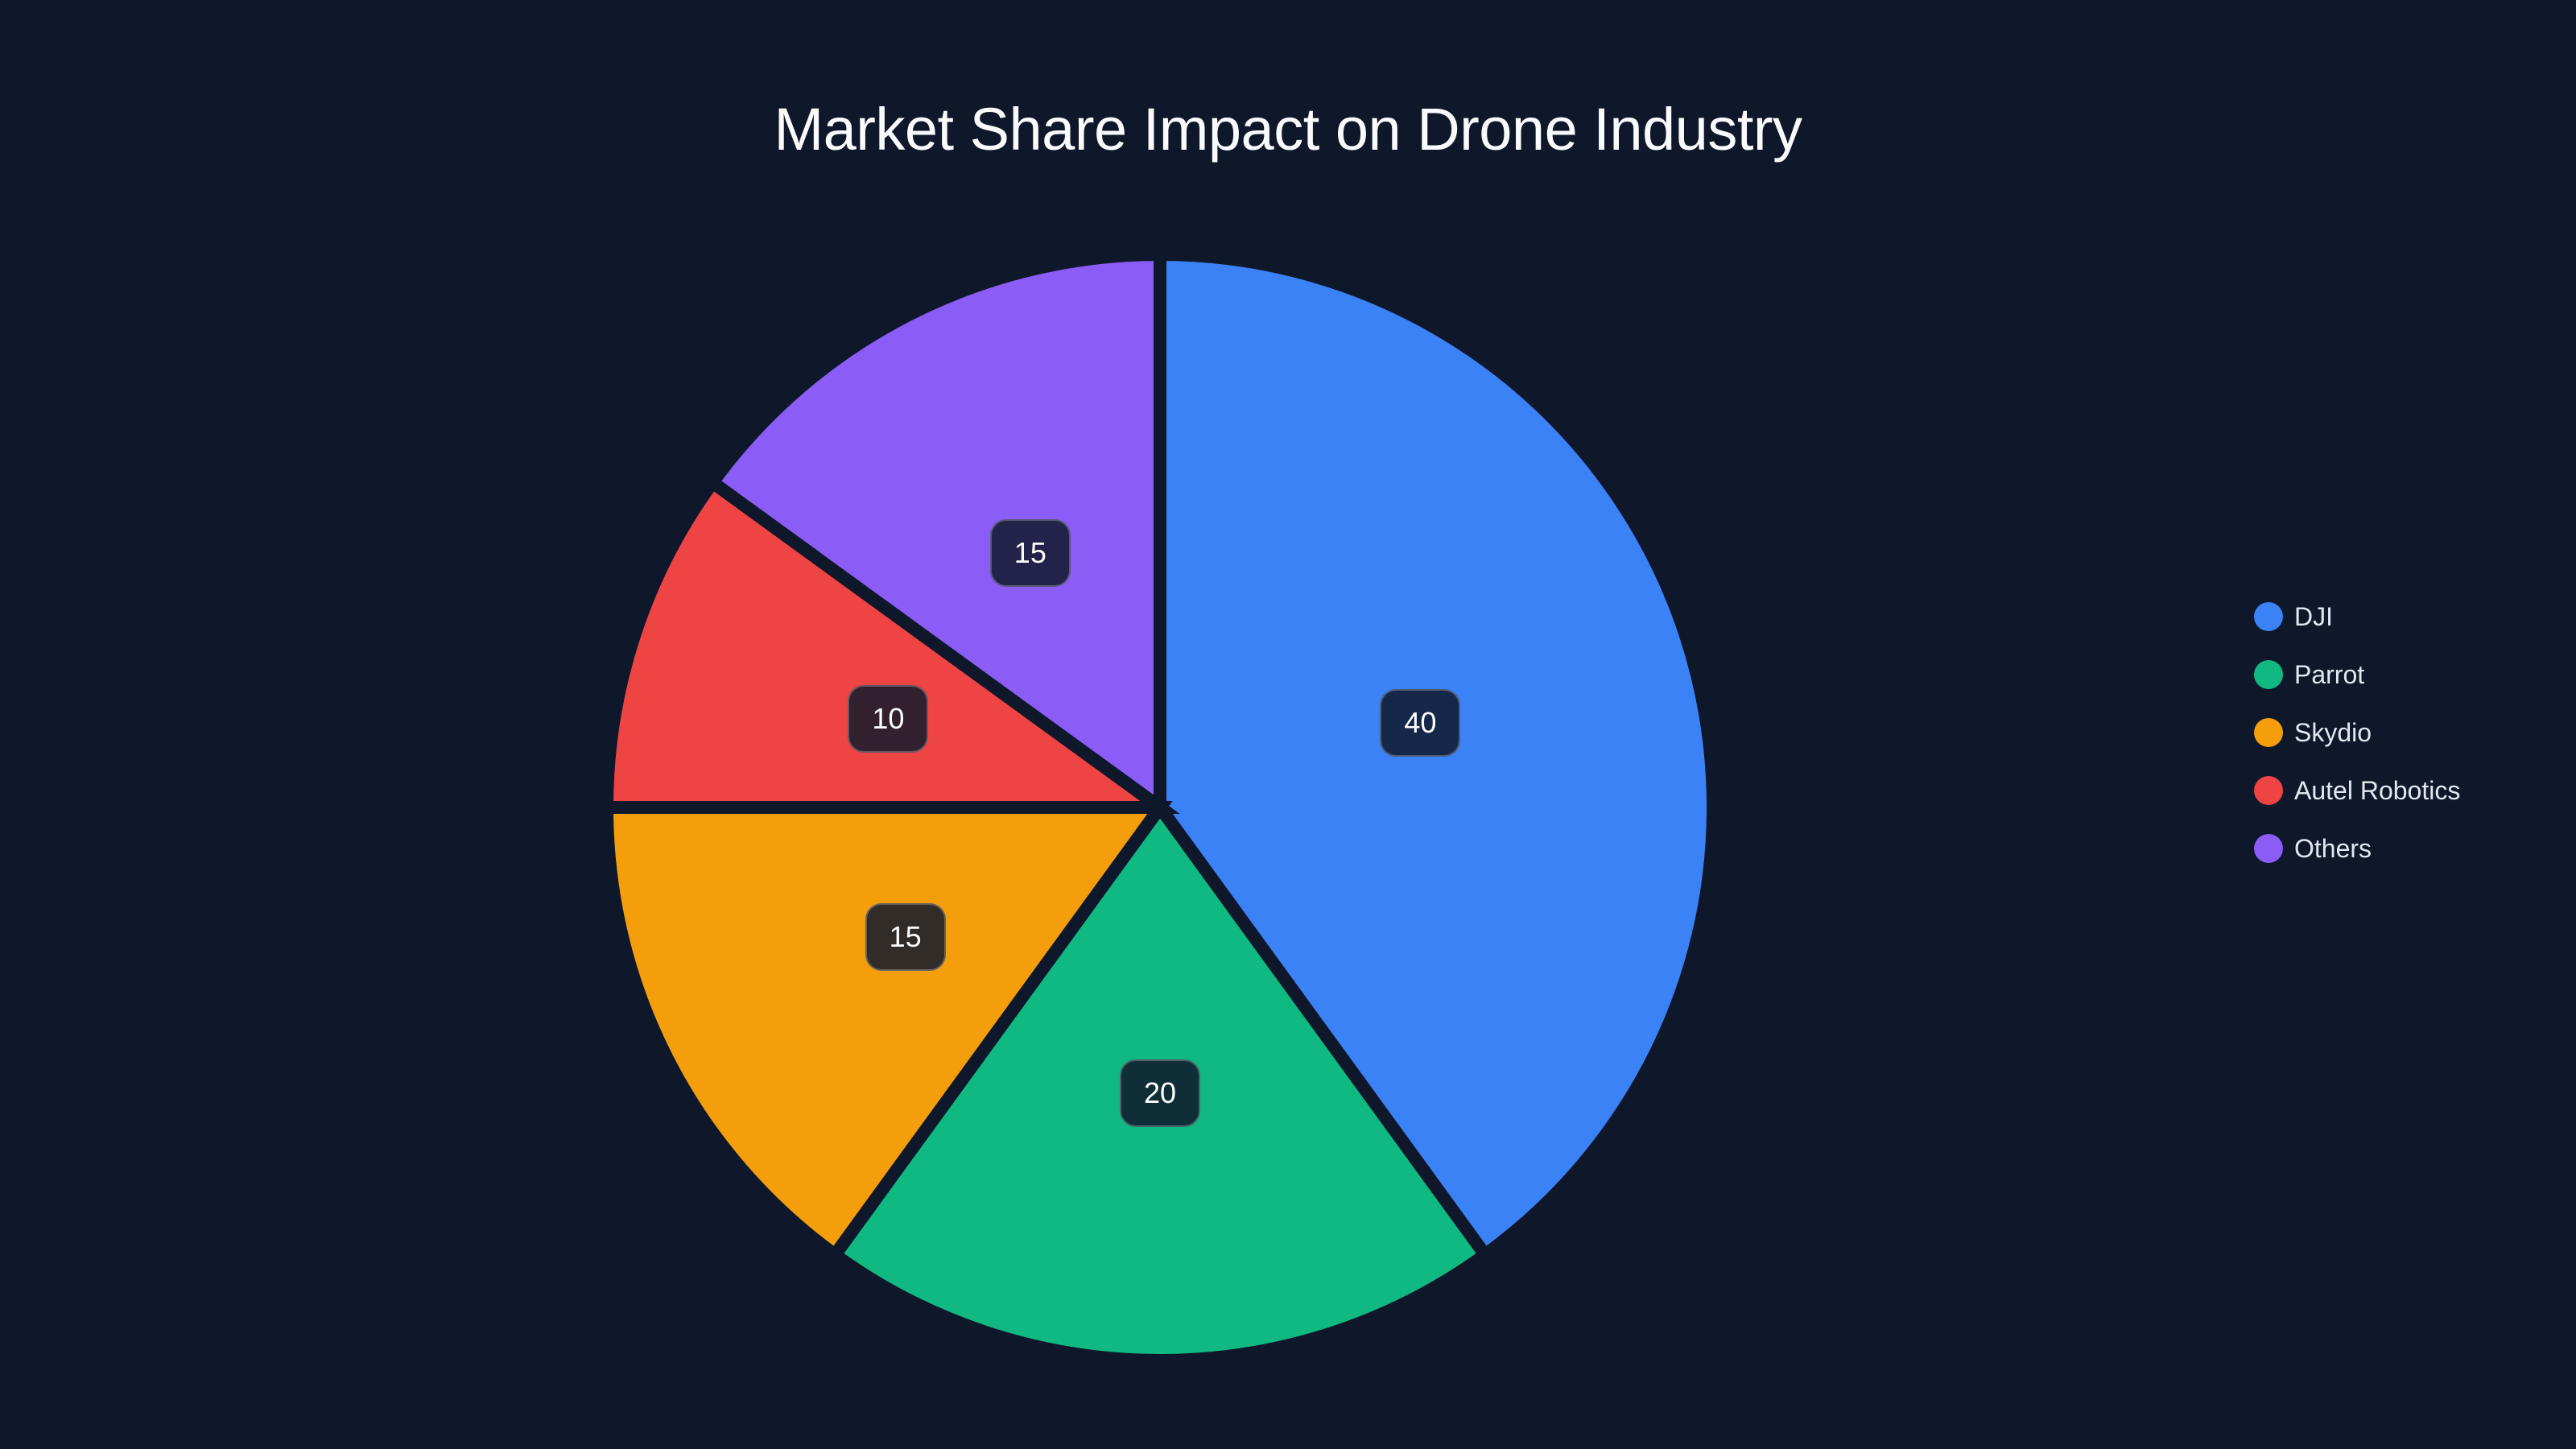 The width and height of the screenshot is (2576, 1449). What do you see at coordinates (2329, 674) in the screenshot?
I see `legend-label: Parrot` at bounding box center [2329, 674].